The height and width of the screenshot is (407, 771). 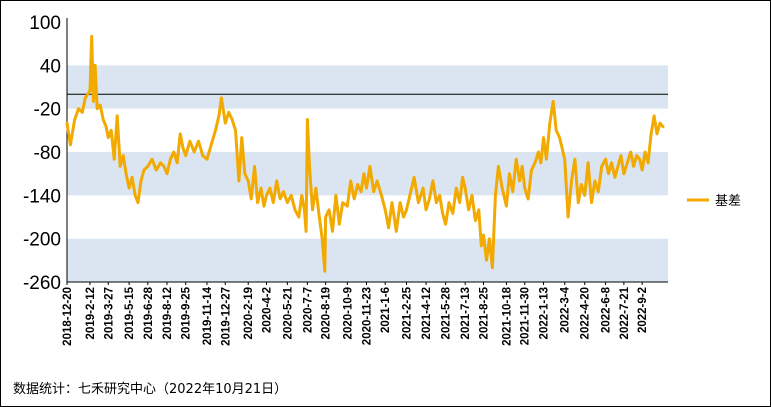 I want to click on x-tick-label: 2018-12-20, so click(x=68, y=316).